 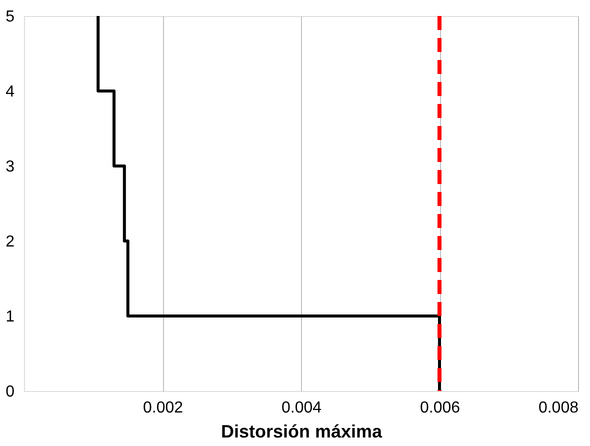 I want to click on x-tick-label: 0.002, so click(x=163, y=408).